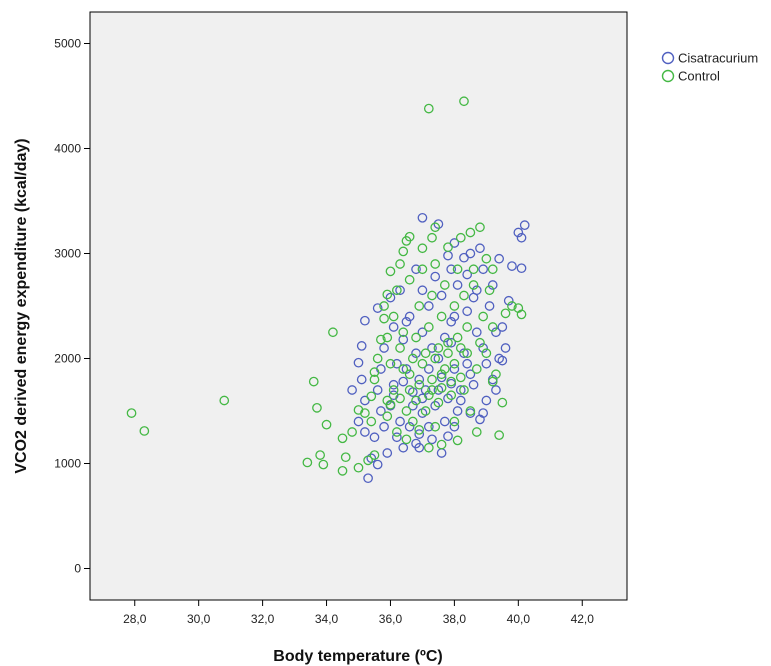 This screenshot has height=666, width=771. I want to click on x-tick-label: 30,0, so click(199, 619).